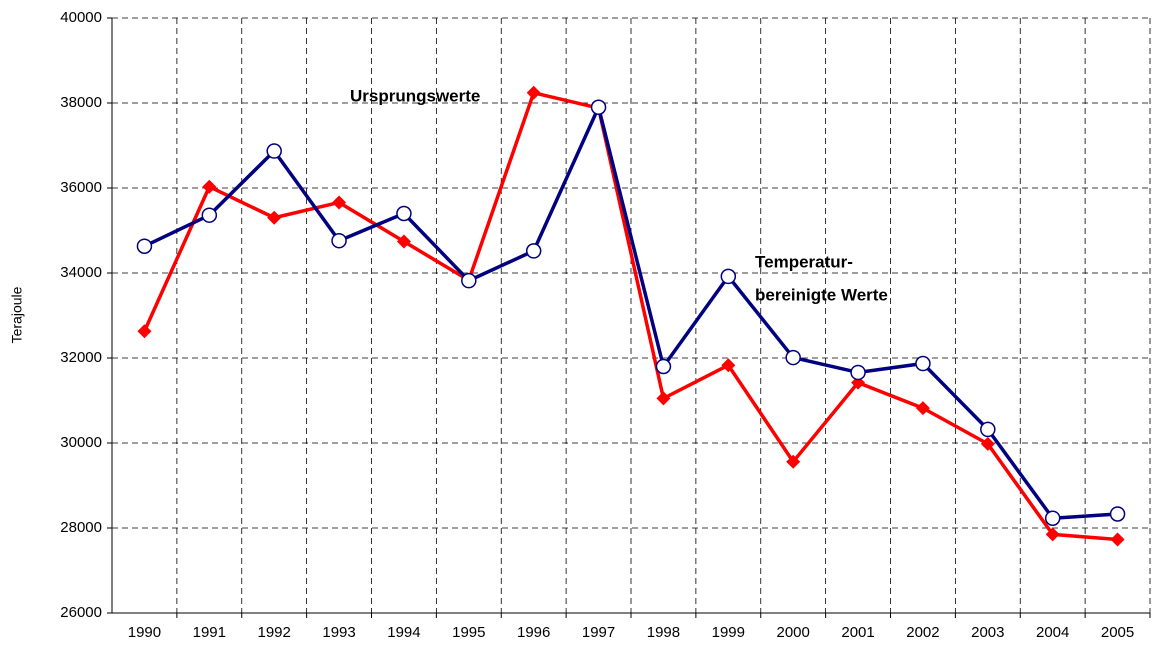  Describe the element at coordinates (209, 632) in the screenshot. I see `x-tick-label: 1991` at that location.